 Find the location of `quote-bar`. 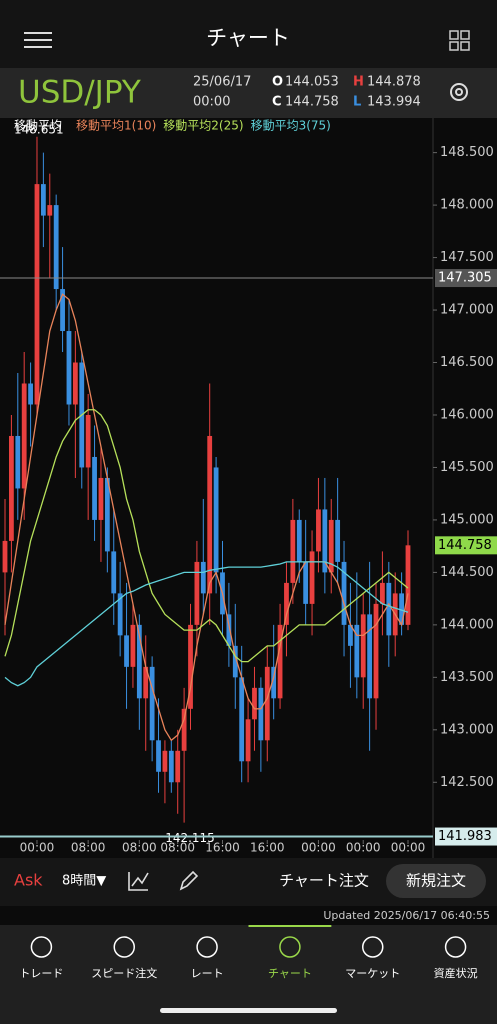

quote-bar is located at coordinates (248, 93).